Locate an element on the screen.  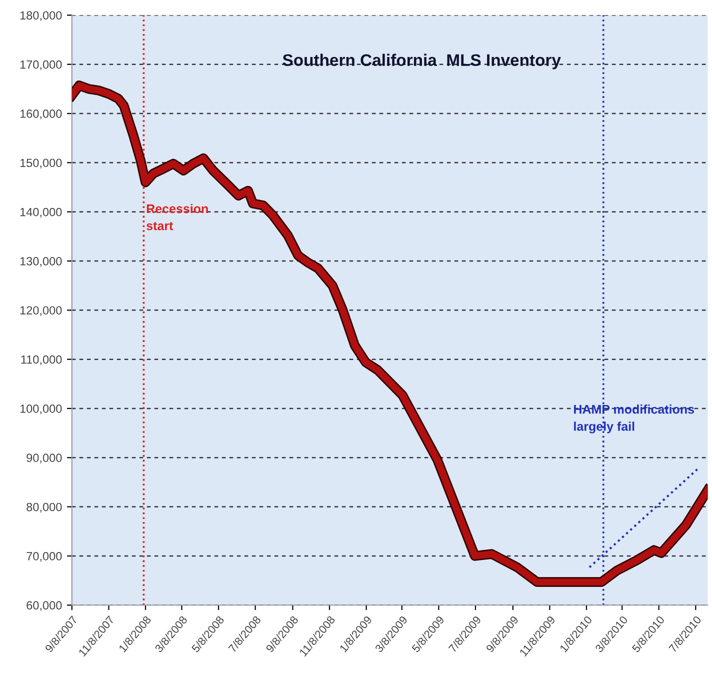
y-tick-label: 90,000 is located at coordinates (44, 459).